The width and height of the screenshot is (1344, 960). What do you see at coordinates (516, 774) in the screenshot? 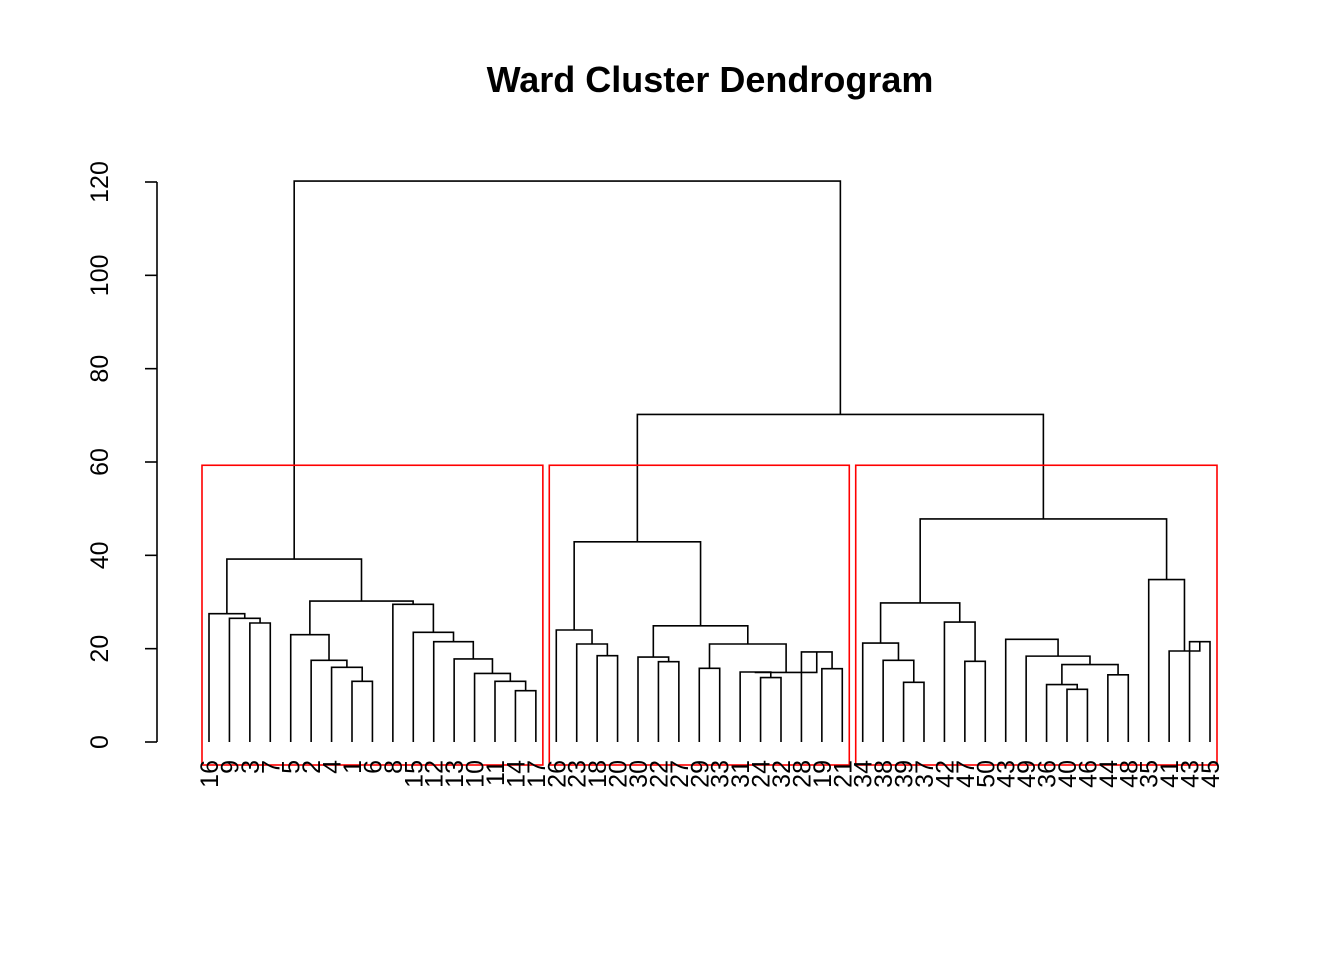
I see `leaf-label: 14` at bounding box center [516, 774].